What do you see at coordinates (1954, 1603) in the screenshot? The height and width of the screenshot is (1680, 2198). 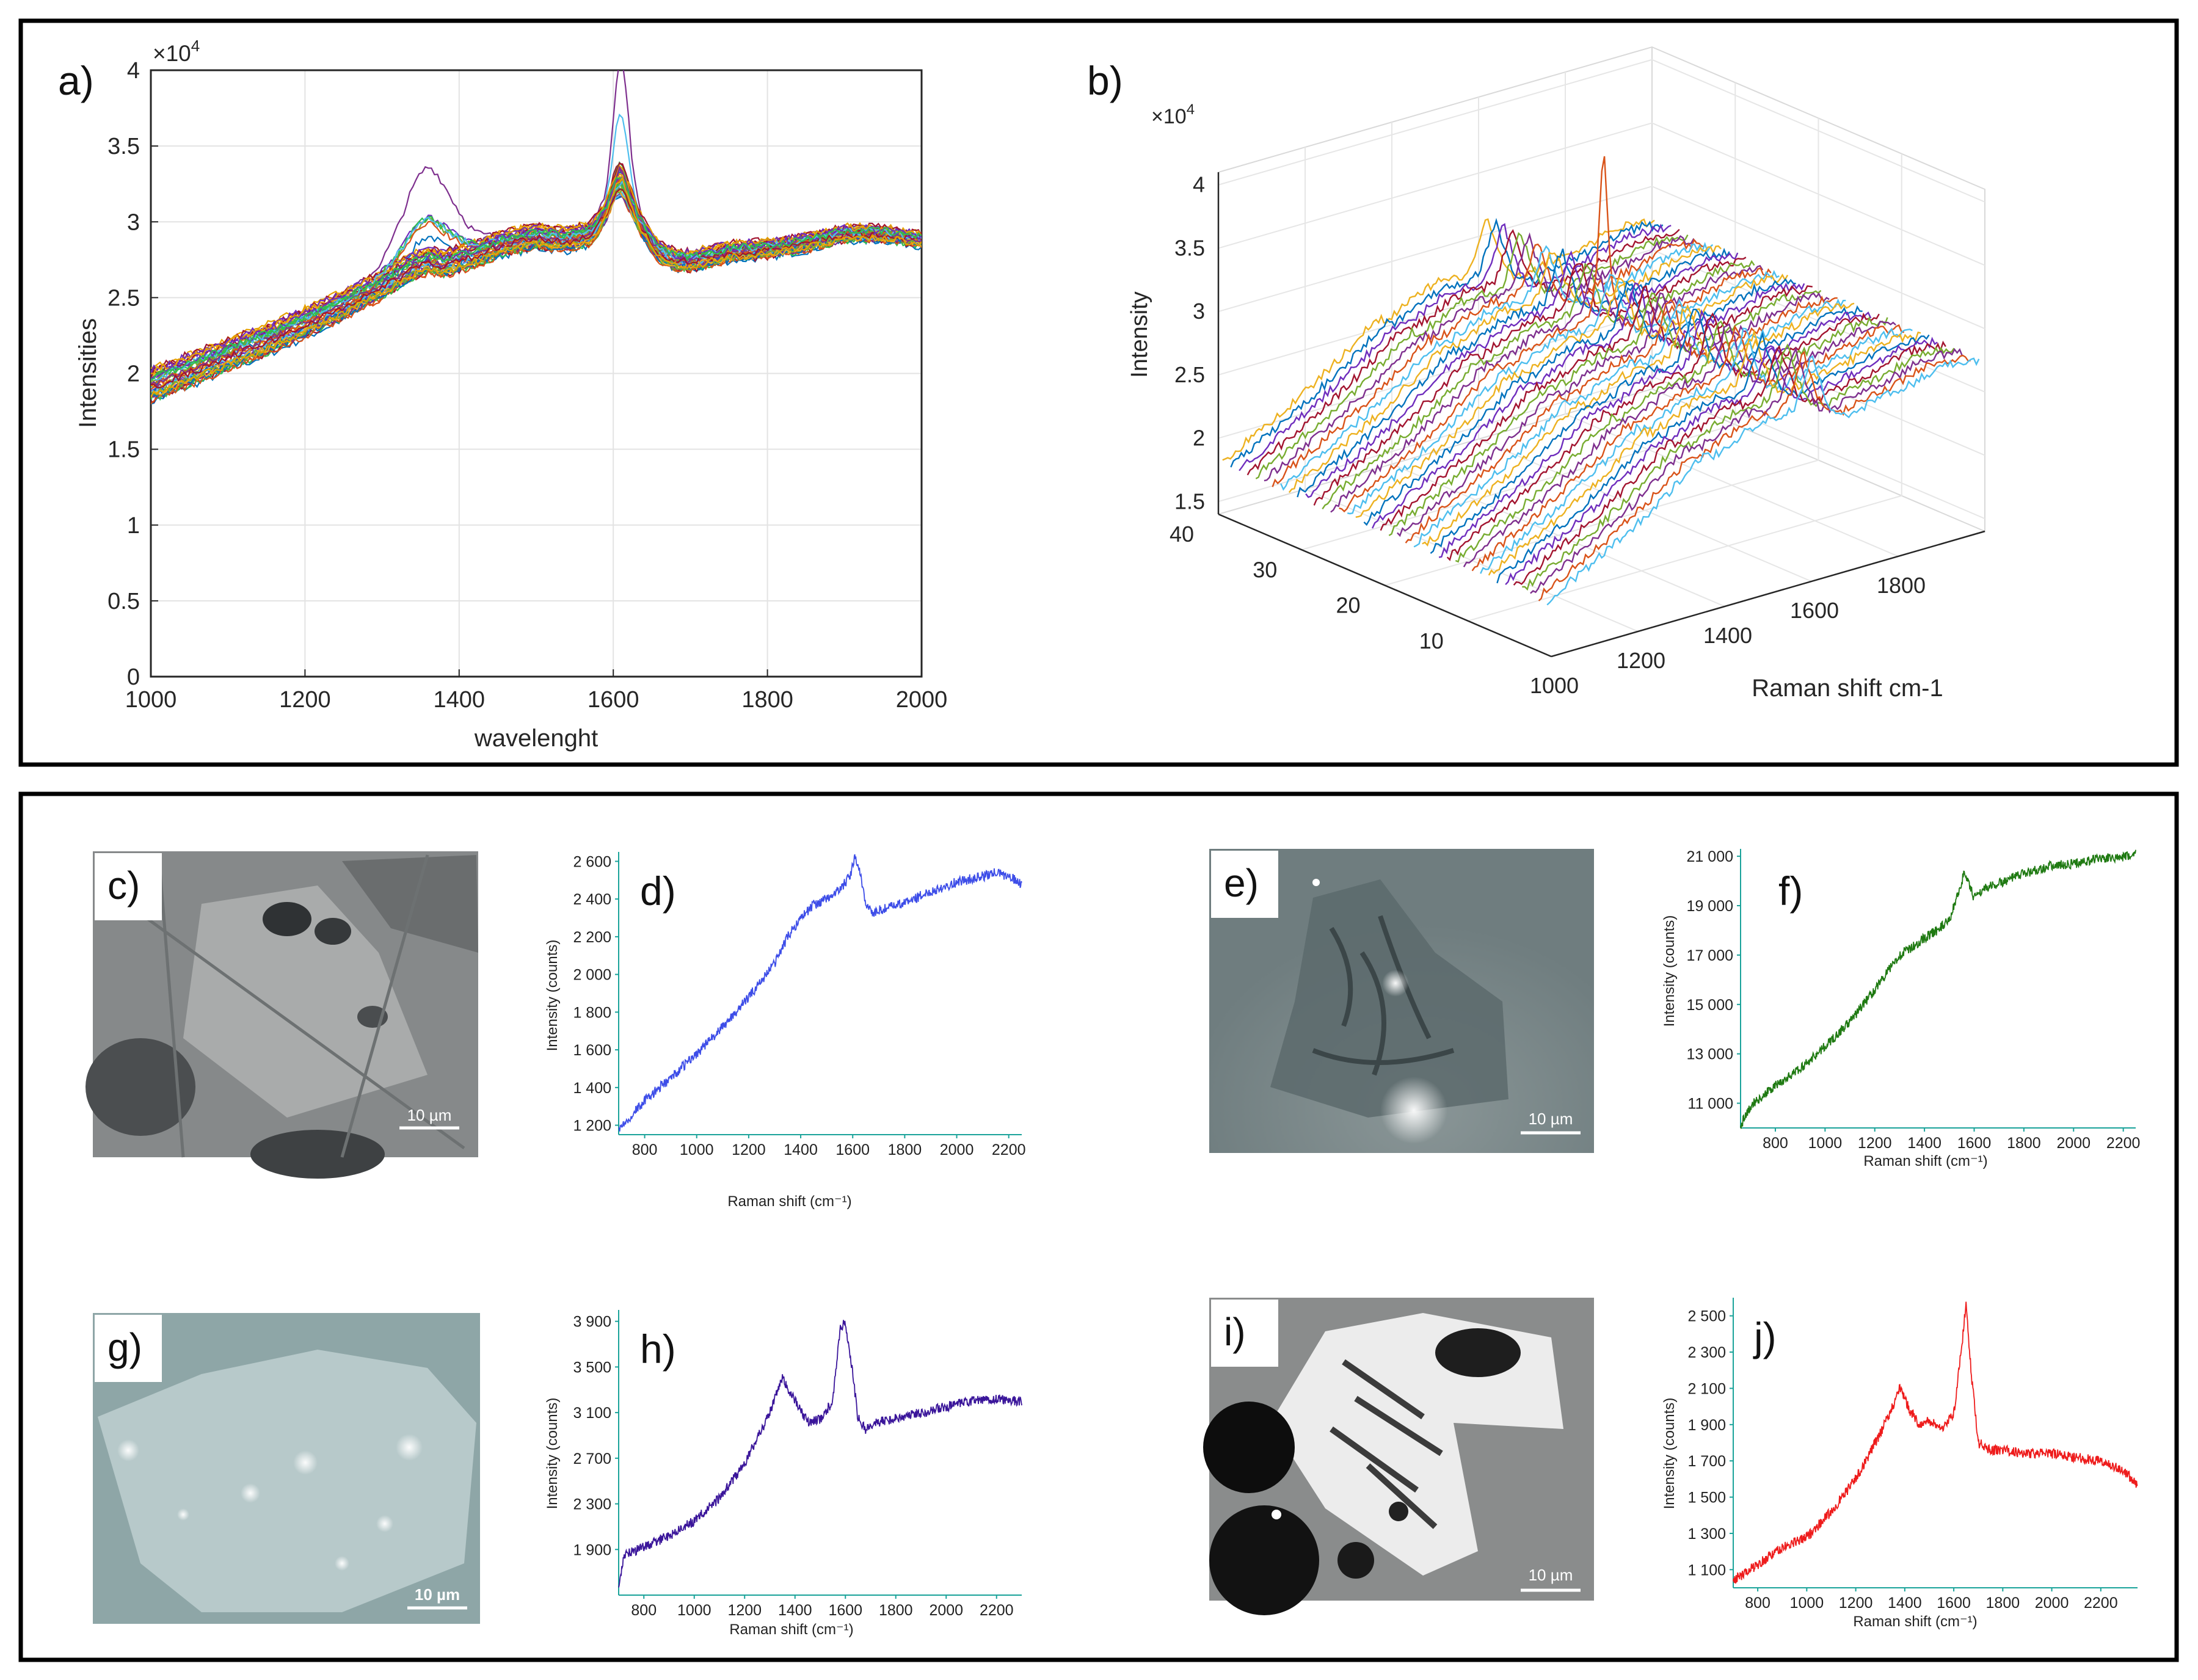 I see `panel-j-xtick-label: 1600` at bounding box center [1954, 1603].